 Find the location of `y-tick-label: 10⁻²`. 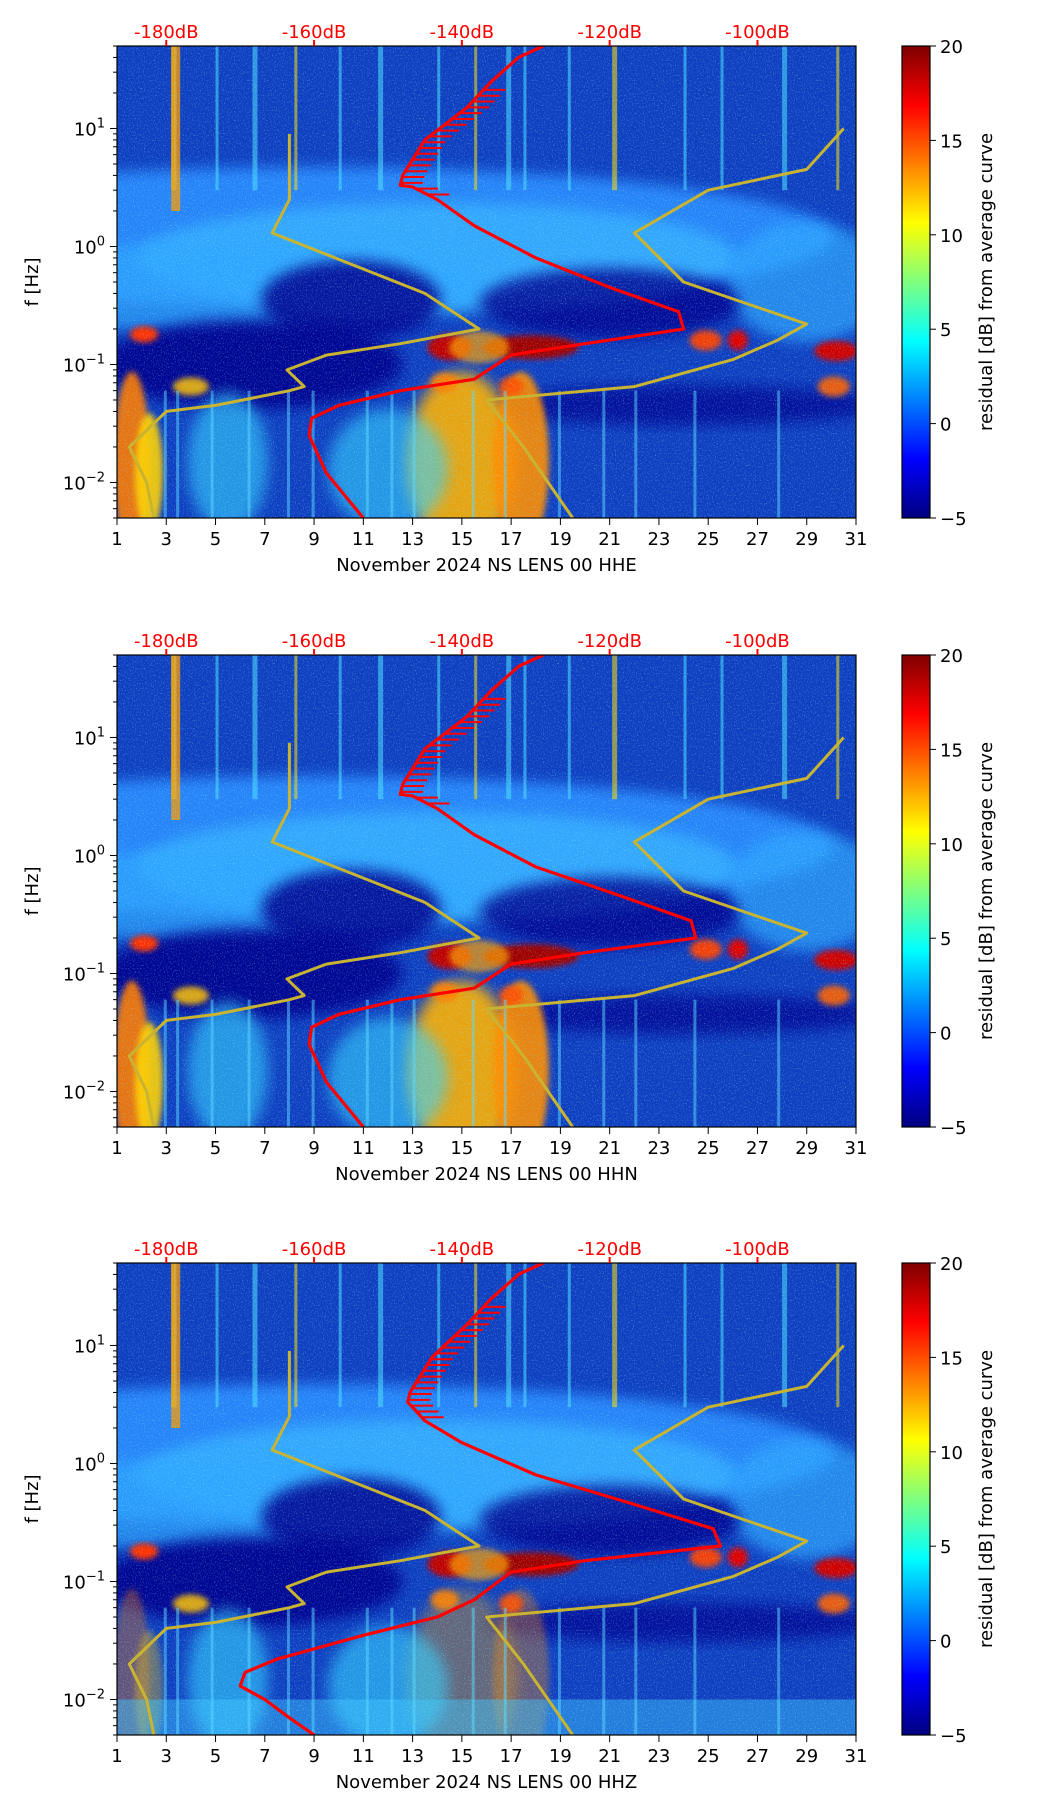

y-tick-label: 10⁻² is located at coordinates (84, 482).